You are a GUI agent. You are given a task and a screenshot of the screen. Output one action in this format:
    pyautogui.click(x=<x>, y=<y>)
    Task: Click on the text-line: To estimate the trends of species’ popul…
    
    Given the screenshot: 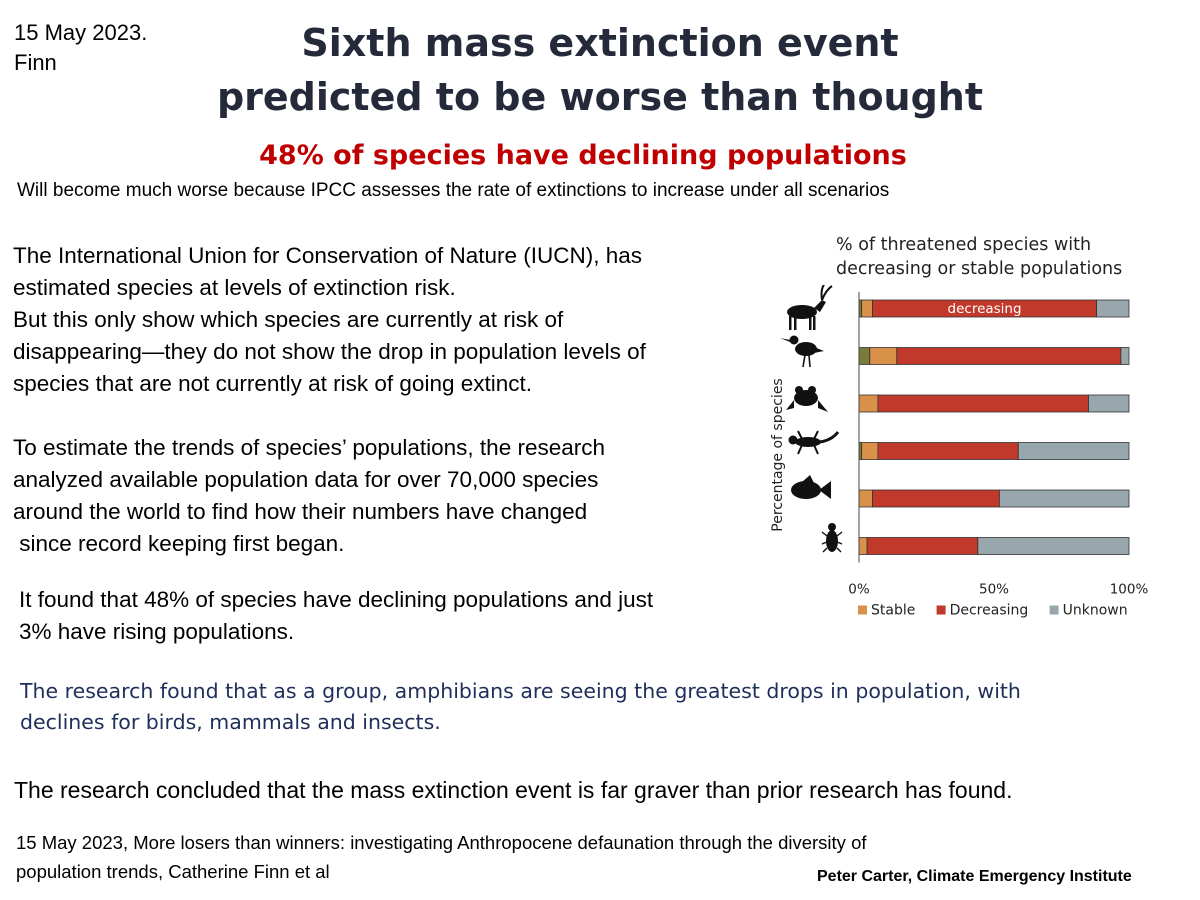 What is the action you would take?
    pyautogui.click(x=309, y=447)
    